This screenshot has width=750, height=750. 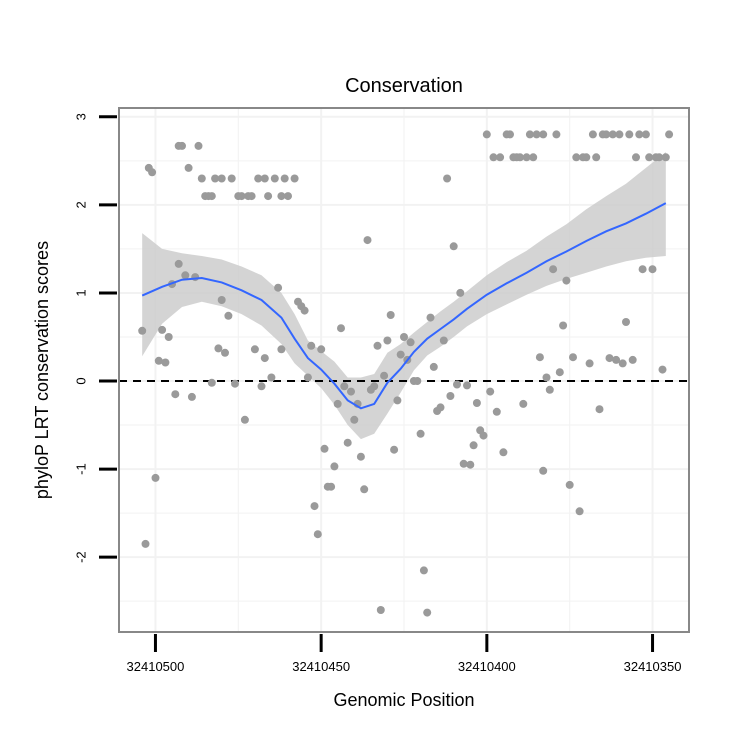 What do you see at coordinates (95, 338) in the screenshot?
I see `y-axis: -2 -1 0 1 2 3` at bounding box center [95, 338].